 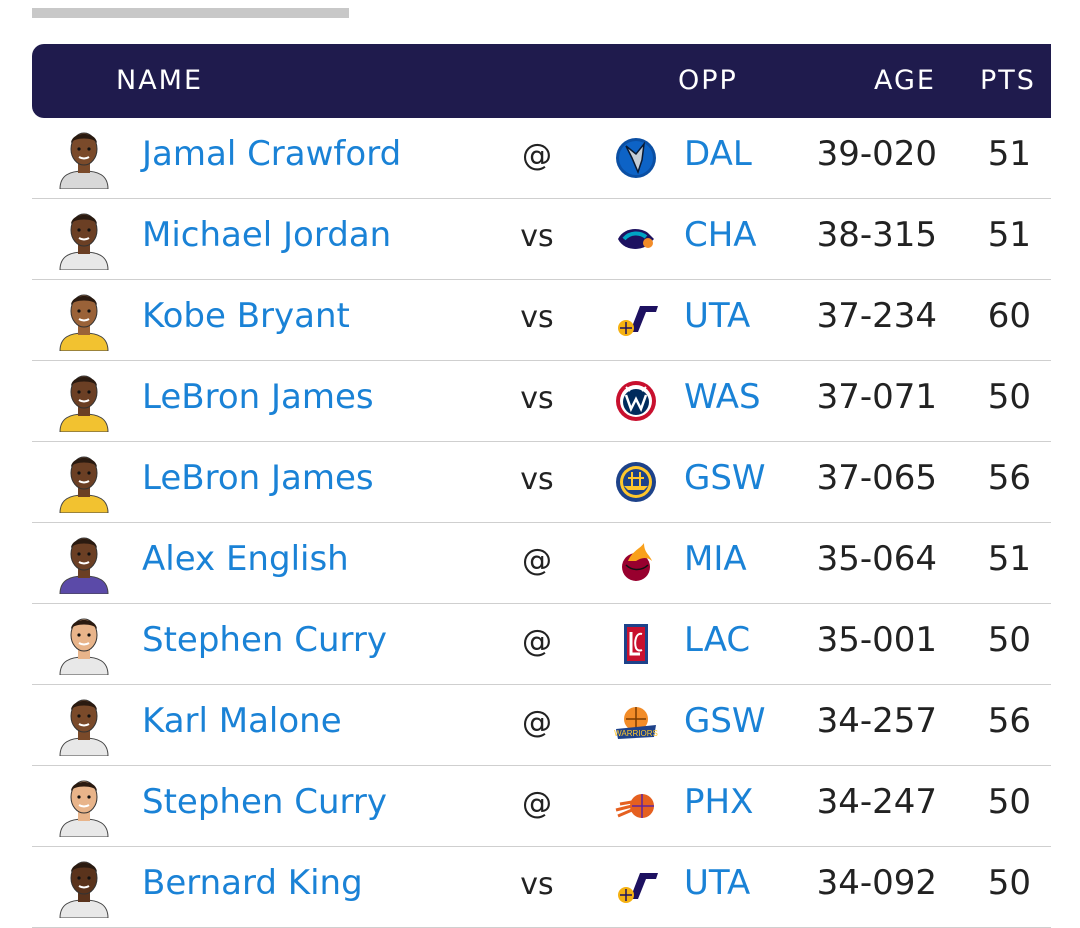 I want to click on age-value: 34-247, so click(x=876, y=802).